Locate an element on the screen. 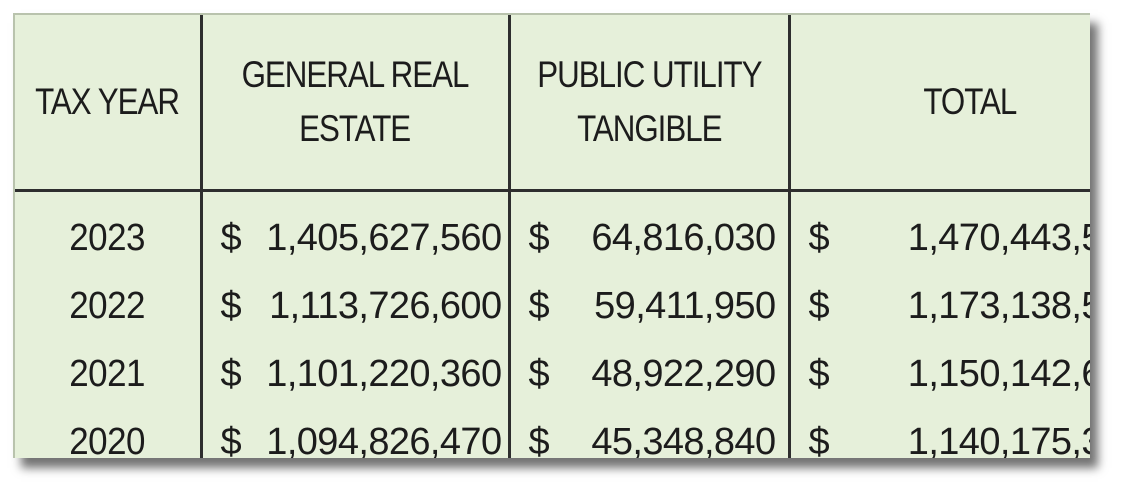 The width and height of the screenshot is (1122, 487). year-value: 2021 is located at coordinates (107, 373).